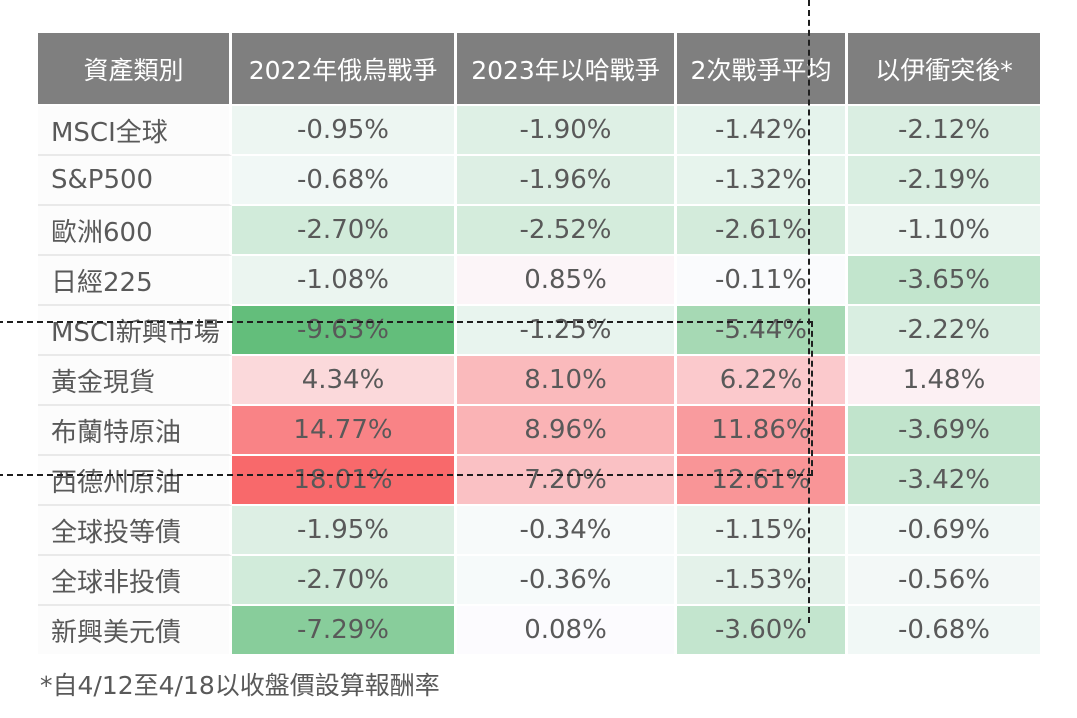 The image size is (1077, 718). Describe the element at coordinates (135, 281) in the screenshot. I see `asset-name-cell: 日經225` at that location.